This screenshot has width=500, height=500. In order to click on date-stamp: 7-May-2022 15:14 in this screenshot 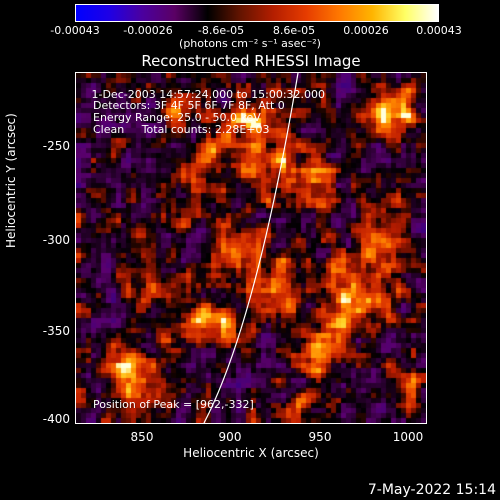, I will do `click(431, 490)`.